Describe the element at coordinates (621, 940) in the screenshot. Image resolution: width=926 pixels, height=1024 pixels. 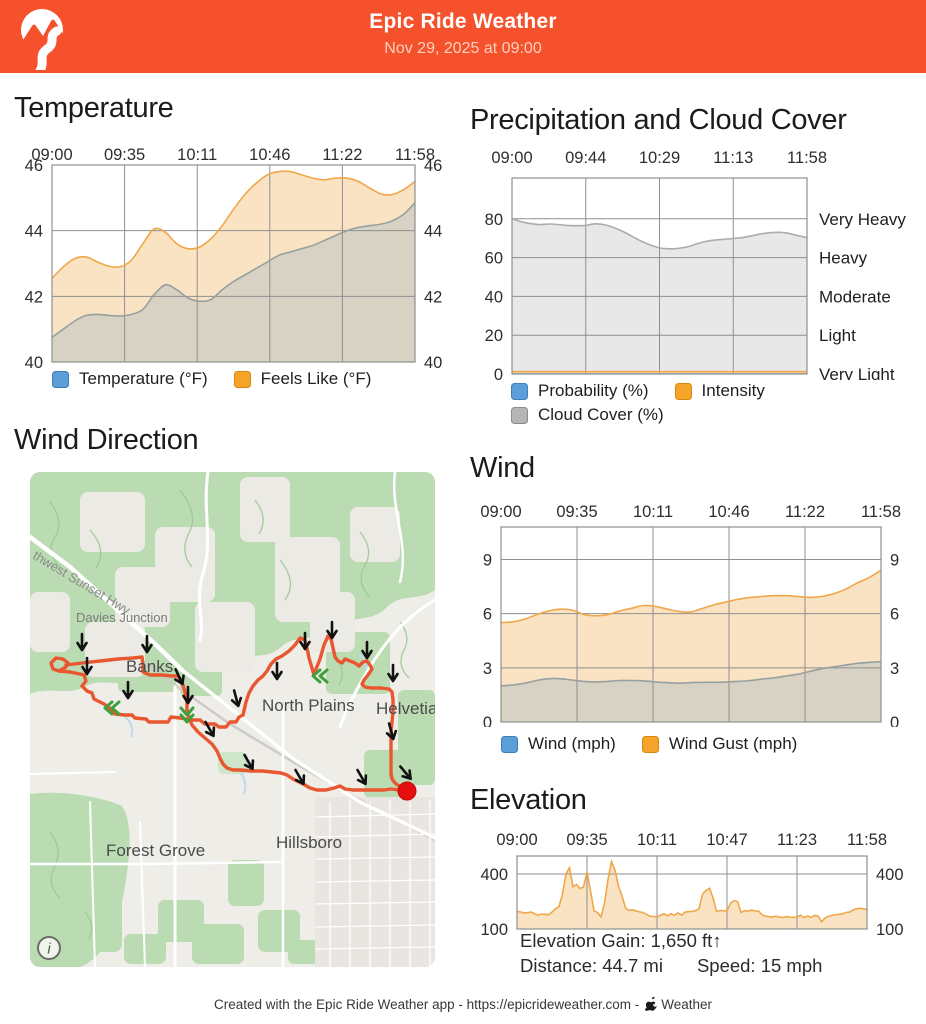
I see `elevation-gain: Elevation Gain: 1,650 ft↑` at that location.